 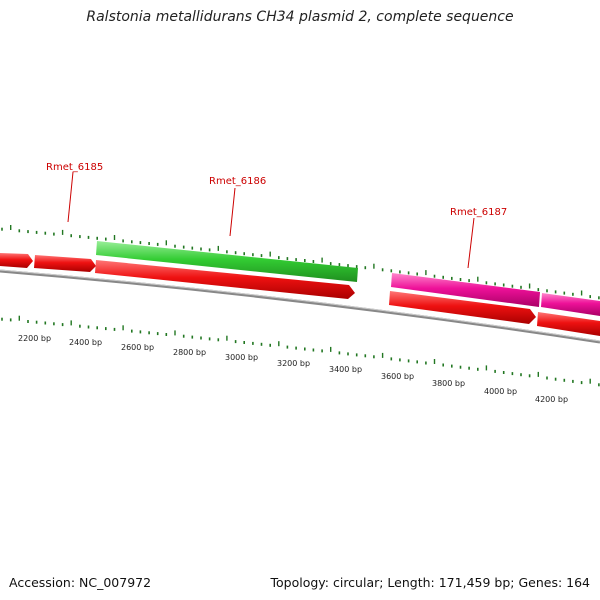 I want to click on tick-label: 4200 bp, so click(x=551, y=399).